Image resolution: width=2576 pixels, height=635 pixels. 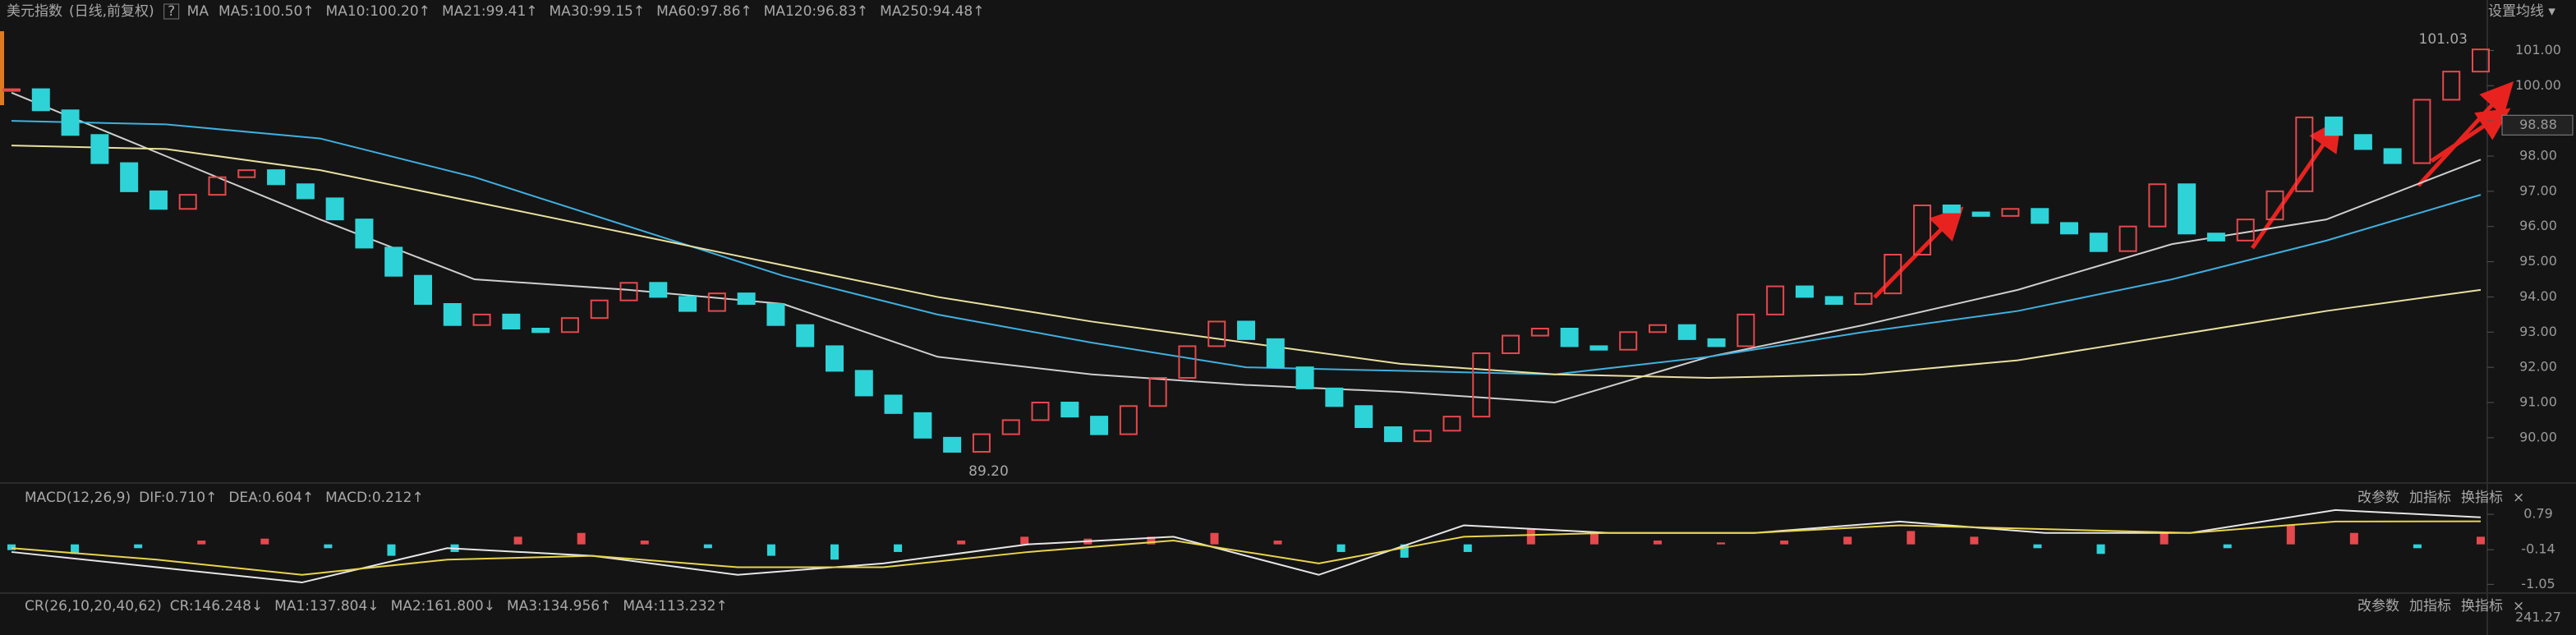 What do you see at coordinates (112, 11) in the screenshot?
I see `chart-subtitle: (日线,前复权)` at bounding box center [112, 11].